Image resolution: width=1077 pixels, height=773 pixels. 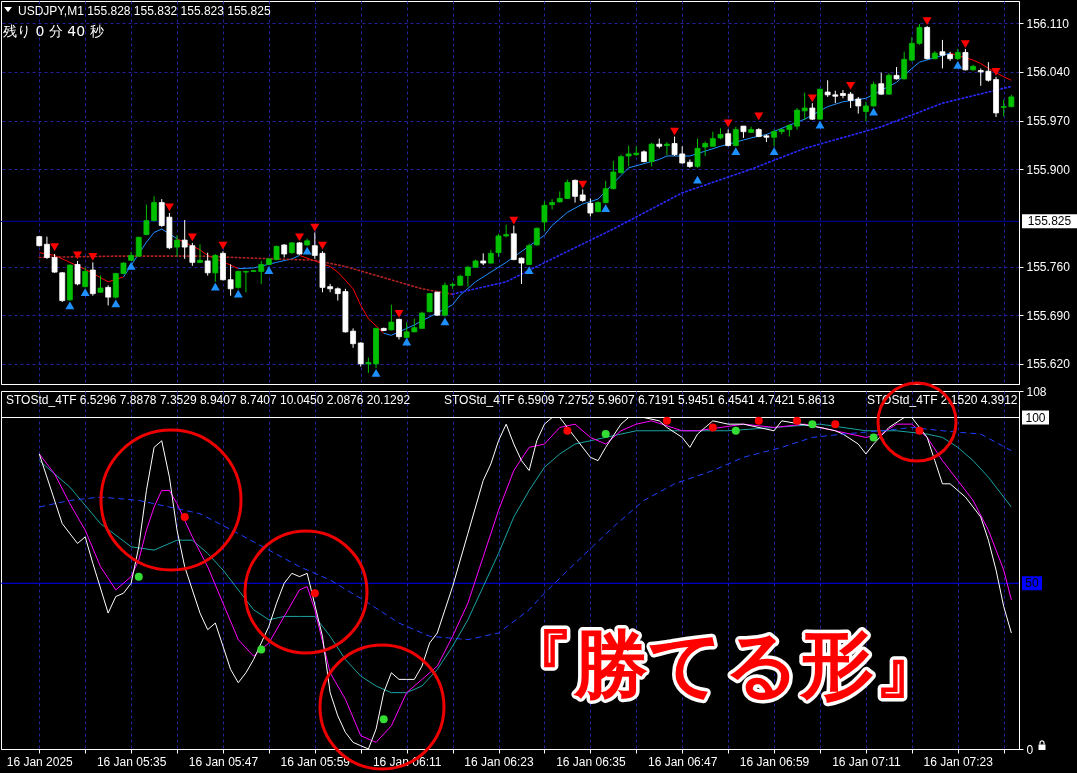 What do you see at coordinates (958, 761) in the screenshot?
I see `x-tick-label: 16 Jan 07:23` at bounding box center [958, 761].